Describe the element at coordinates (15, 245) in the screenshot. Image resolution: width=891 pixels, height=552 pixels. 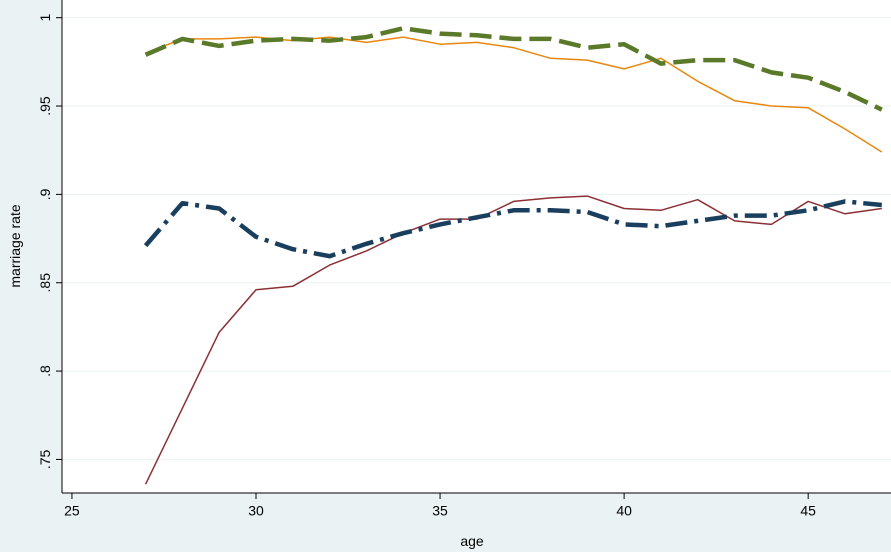
I see `y-axis-label: marriage rate` at that location.